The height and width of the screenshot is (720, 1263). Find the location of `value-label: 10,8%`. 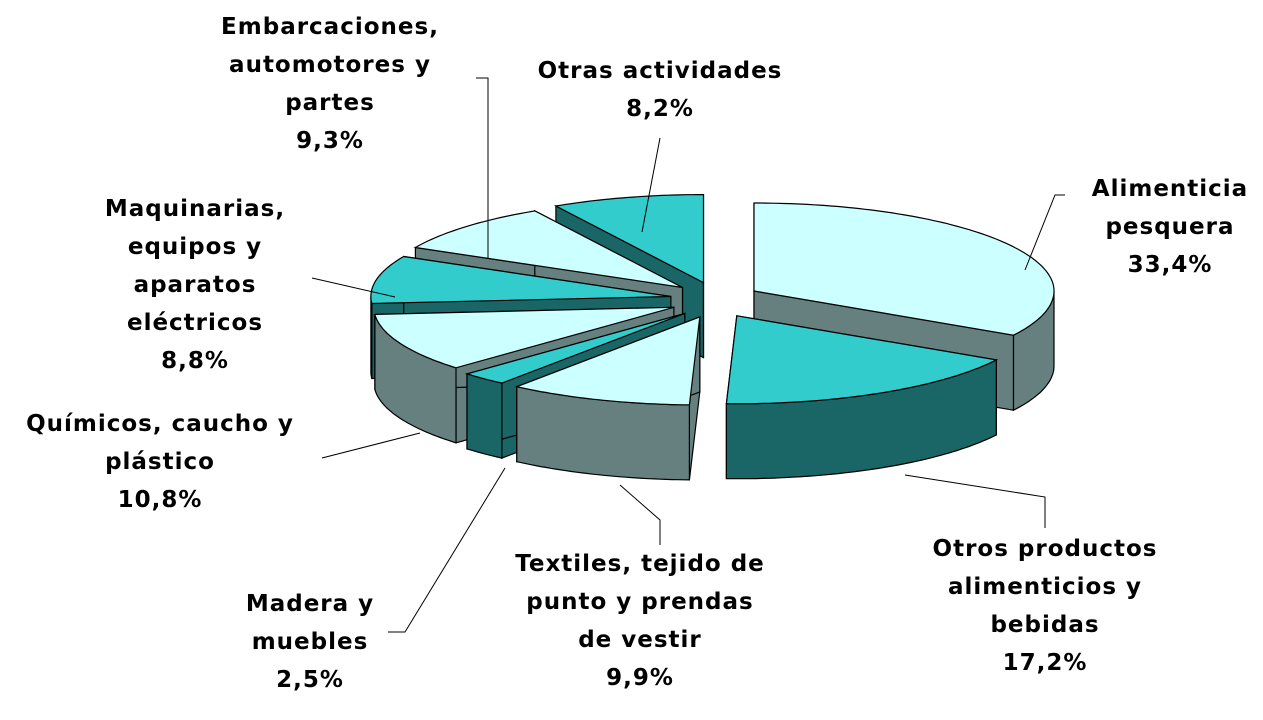

value-label: 10,8% is located at coordinates (160, 500).